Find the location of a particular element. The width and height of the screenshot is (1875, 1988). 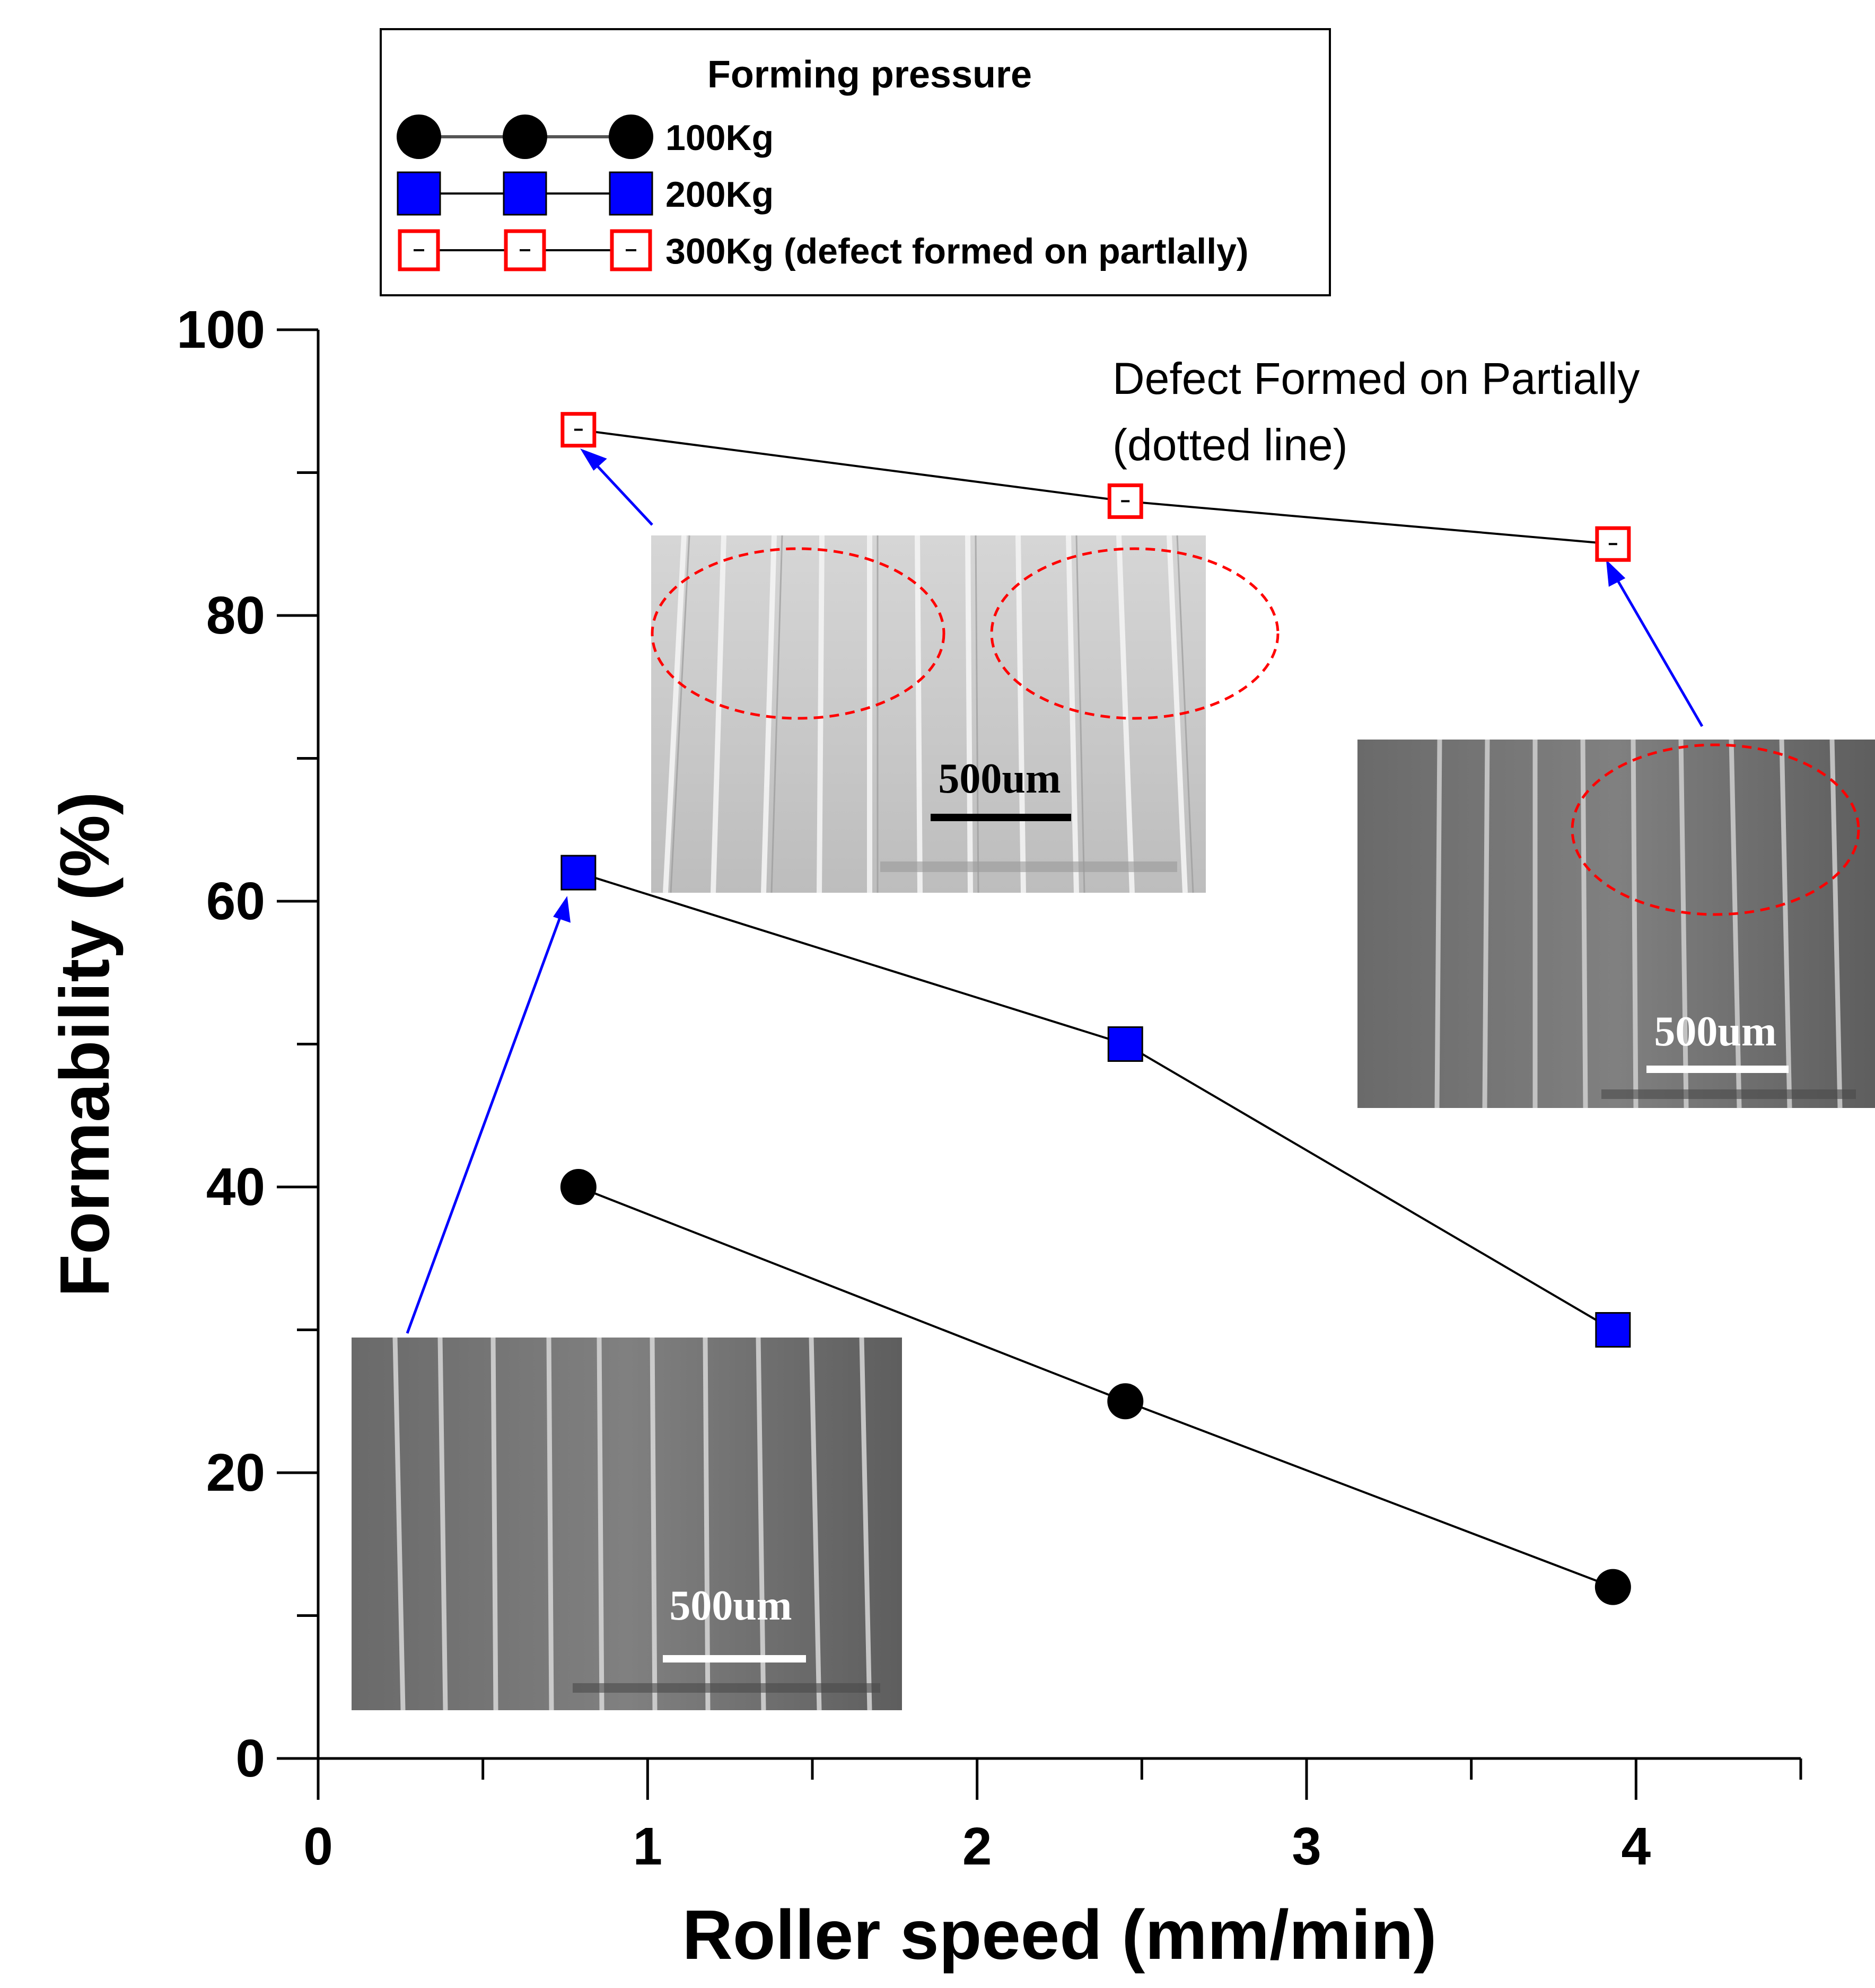

legend-entry-100kg: 100Kg is located at coordinates (585, 137).